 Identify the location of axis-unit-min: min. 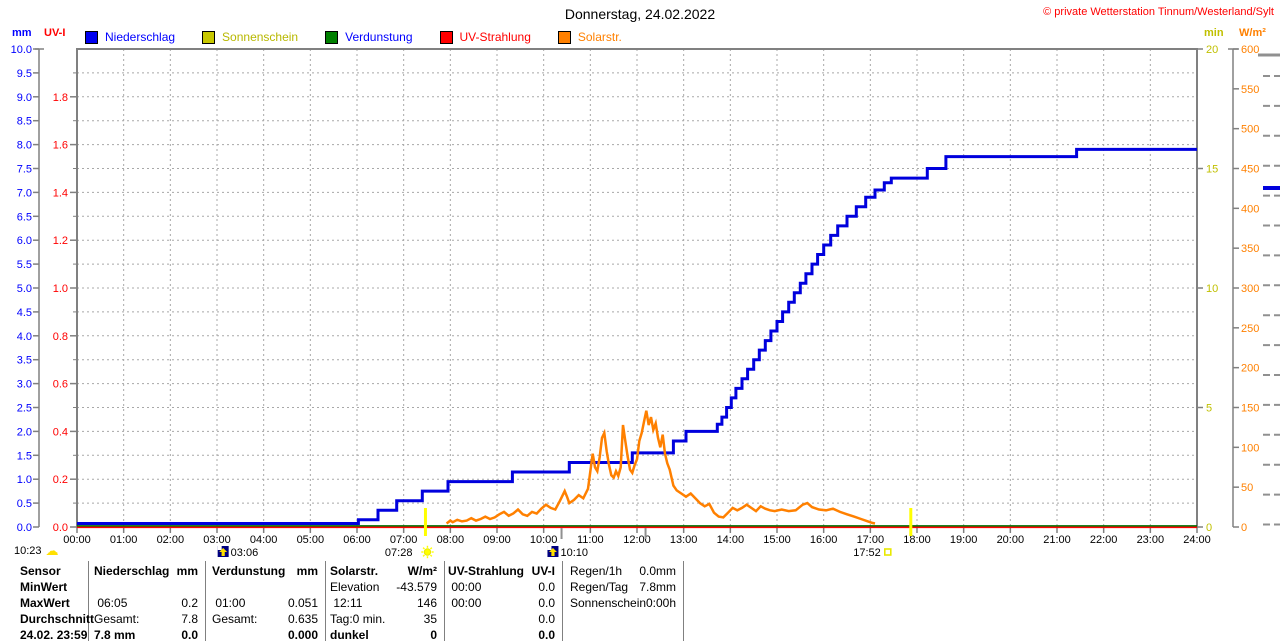
(1214, 33).